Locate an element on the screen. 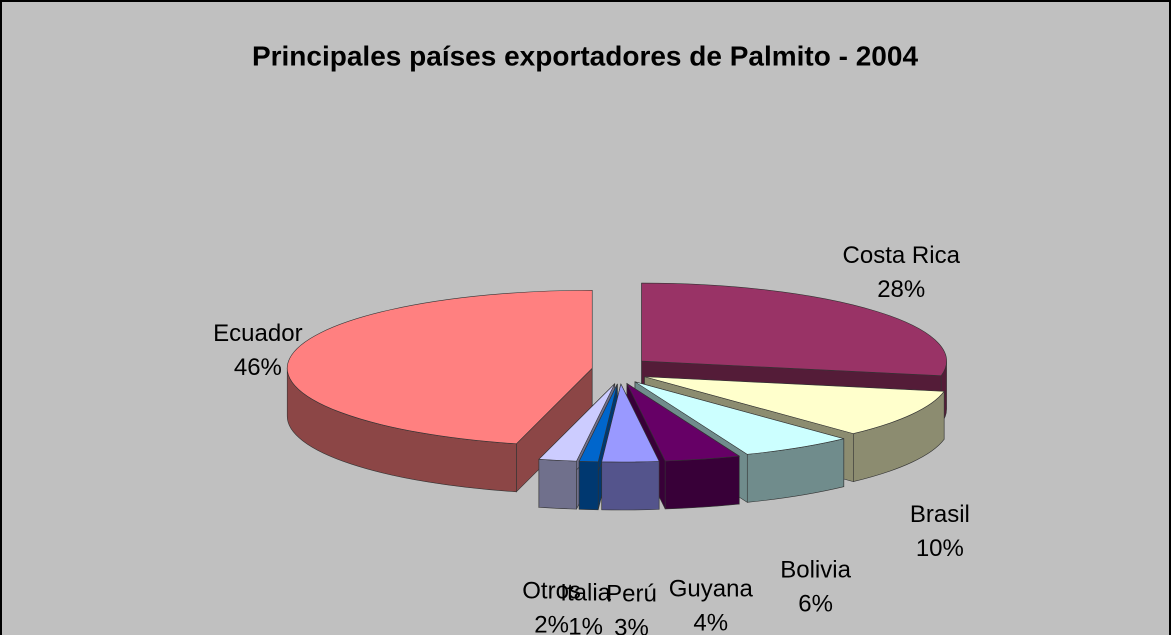 The image size is (1171, 635). slice-label: Guyana is located at coordinates (711, 589).